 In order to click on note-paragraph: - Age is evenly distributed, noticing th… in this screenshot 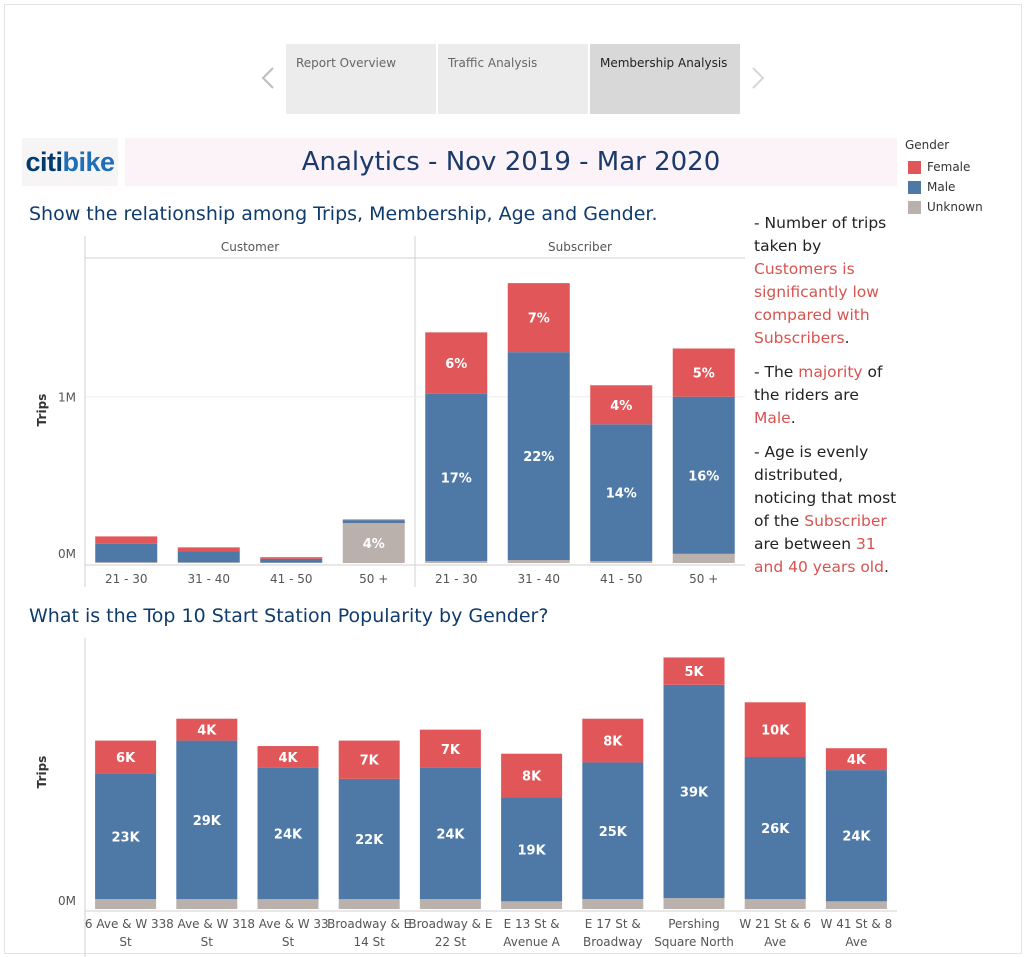, I will do `click(826, 510)`.